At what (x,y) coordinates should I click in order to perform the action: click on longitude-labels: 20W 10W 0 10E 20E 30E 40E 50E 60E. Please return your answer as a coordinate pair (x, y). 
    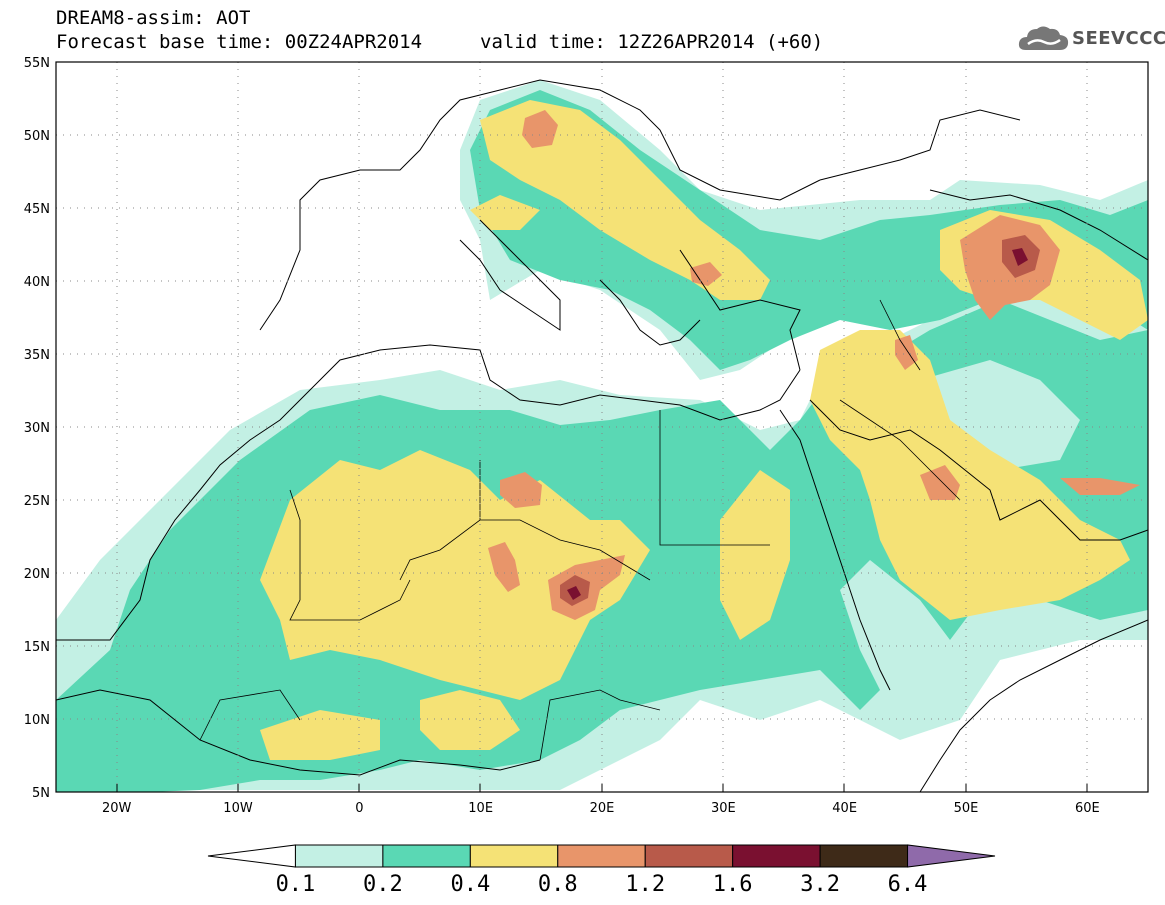
    Looking at the image, I should click on (601, 808).